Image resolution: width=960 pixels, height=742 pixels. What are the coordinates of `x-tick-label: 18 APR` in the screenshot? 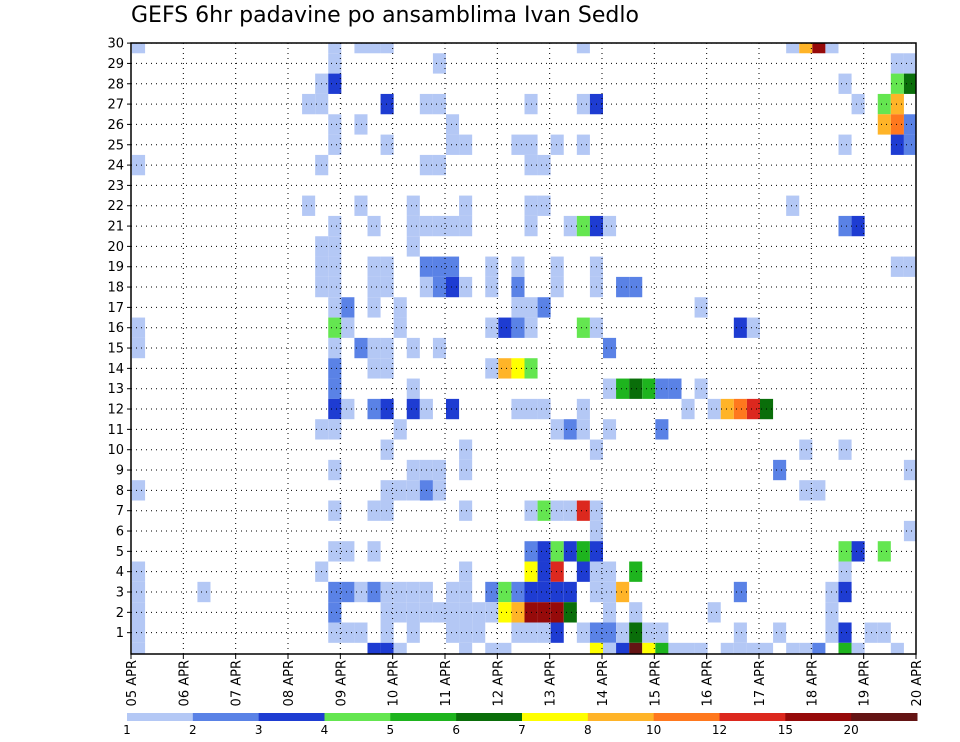 It's located at (812, 683).